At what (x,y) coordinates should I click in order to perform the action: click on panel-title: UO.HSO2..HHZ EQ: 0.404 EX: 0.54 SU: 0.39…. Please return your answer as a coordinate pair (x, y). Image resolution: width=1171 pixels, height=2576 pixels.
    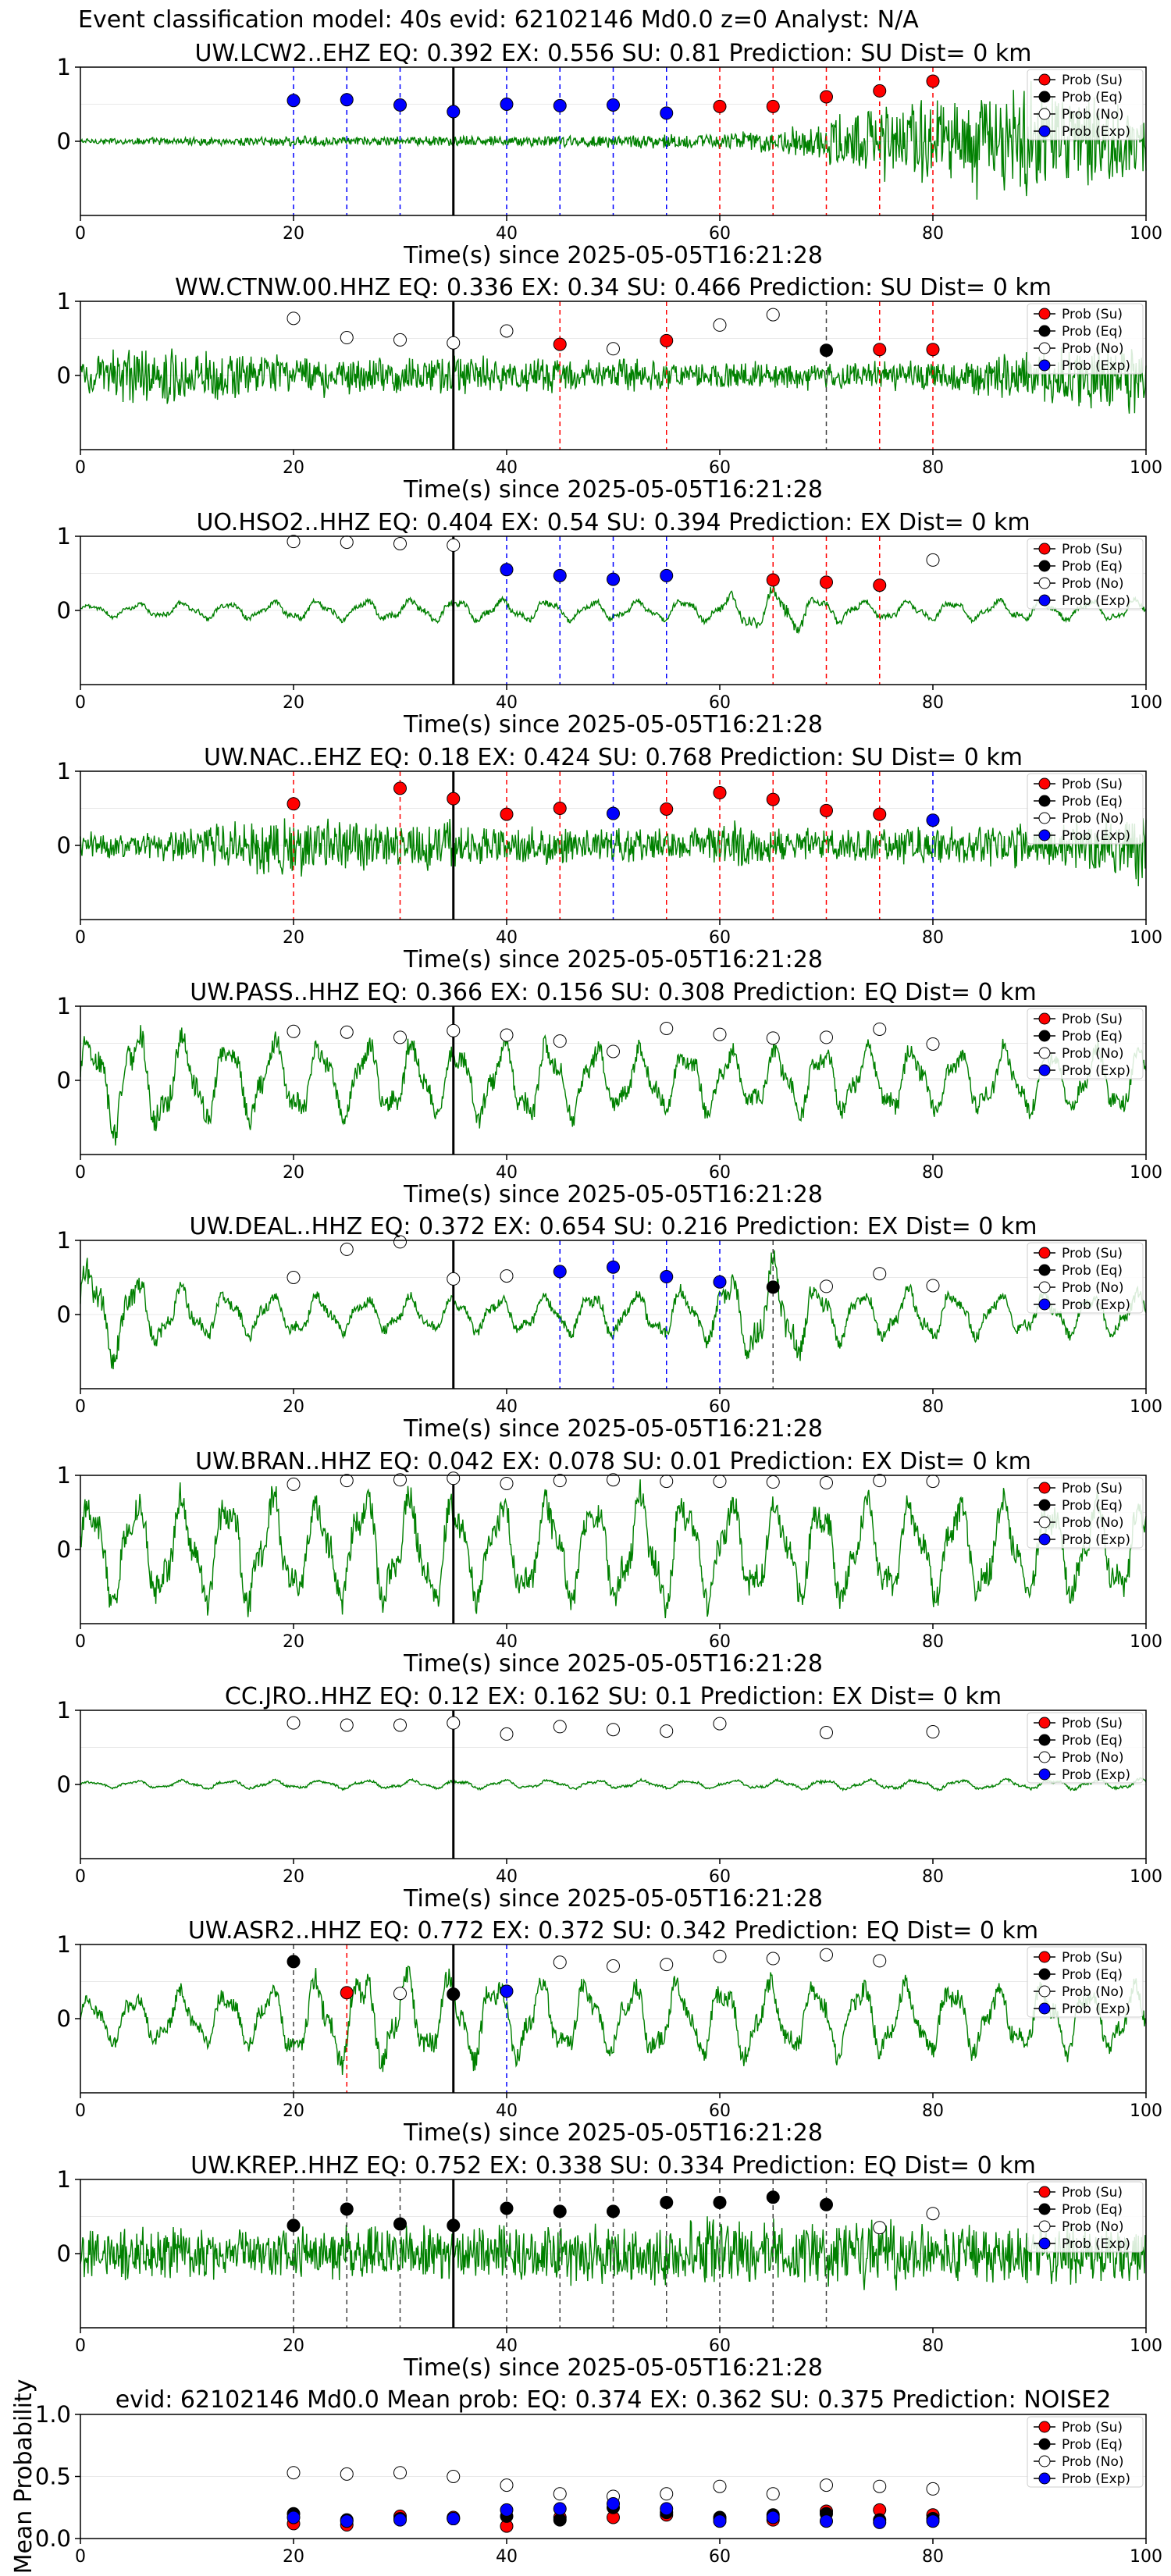
    Looking at the image, I should click on (613, 522).